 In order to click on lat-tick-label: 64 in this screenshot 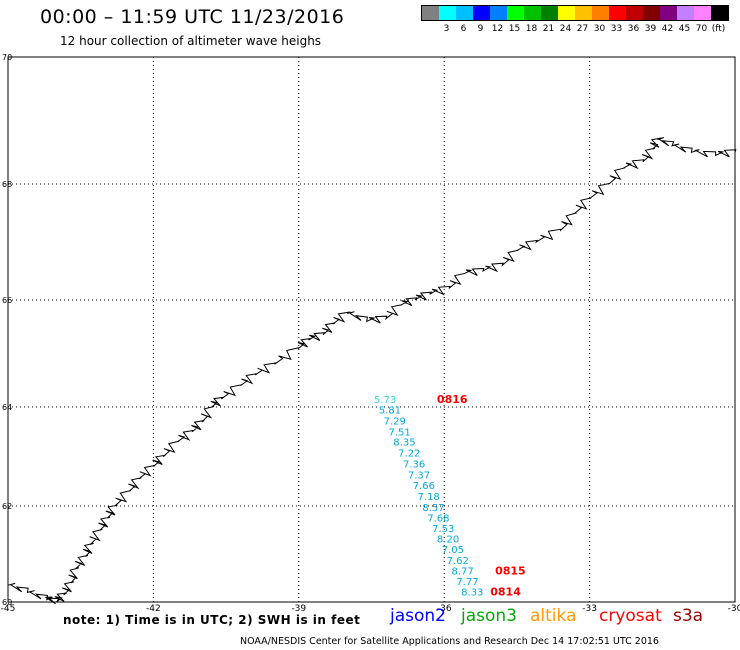, I will do `click(7, 407)`.